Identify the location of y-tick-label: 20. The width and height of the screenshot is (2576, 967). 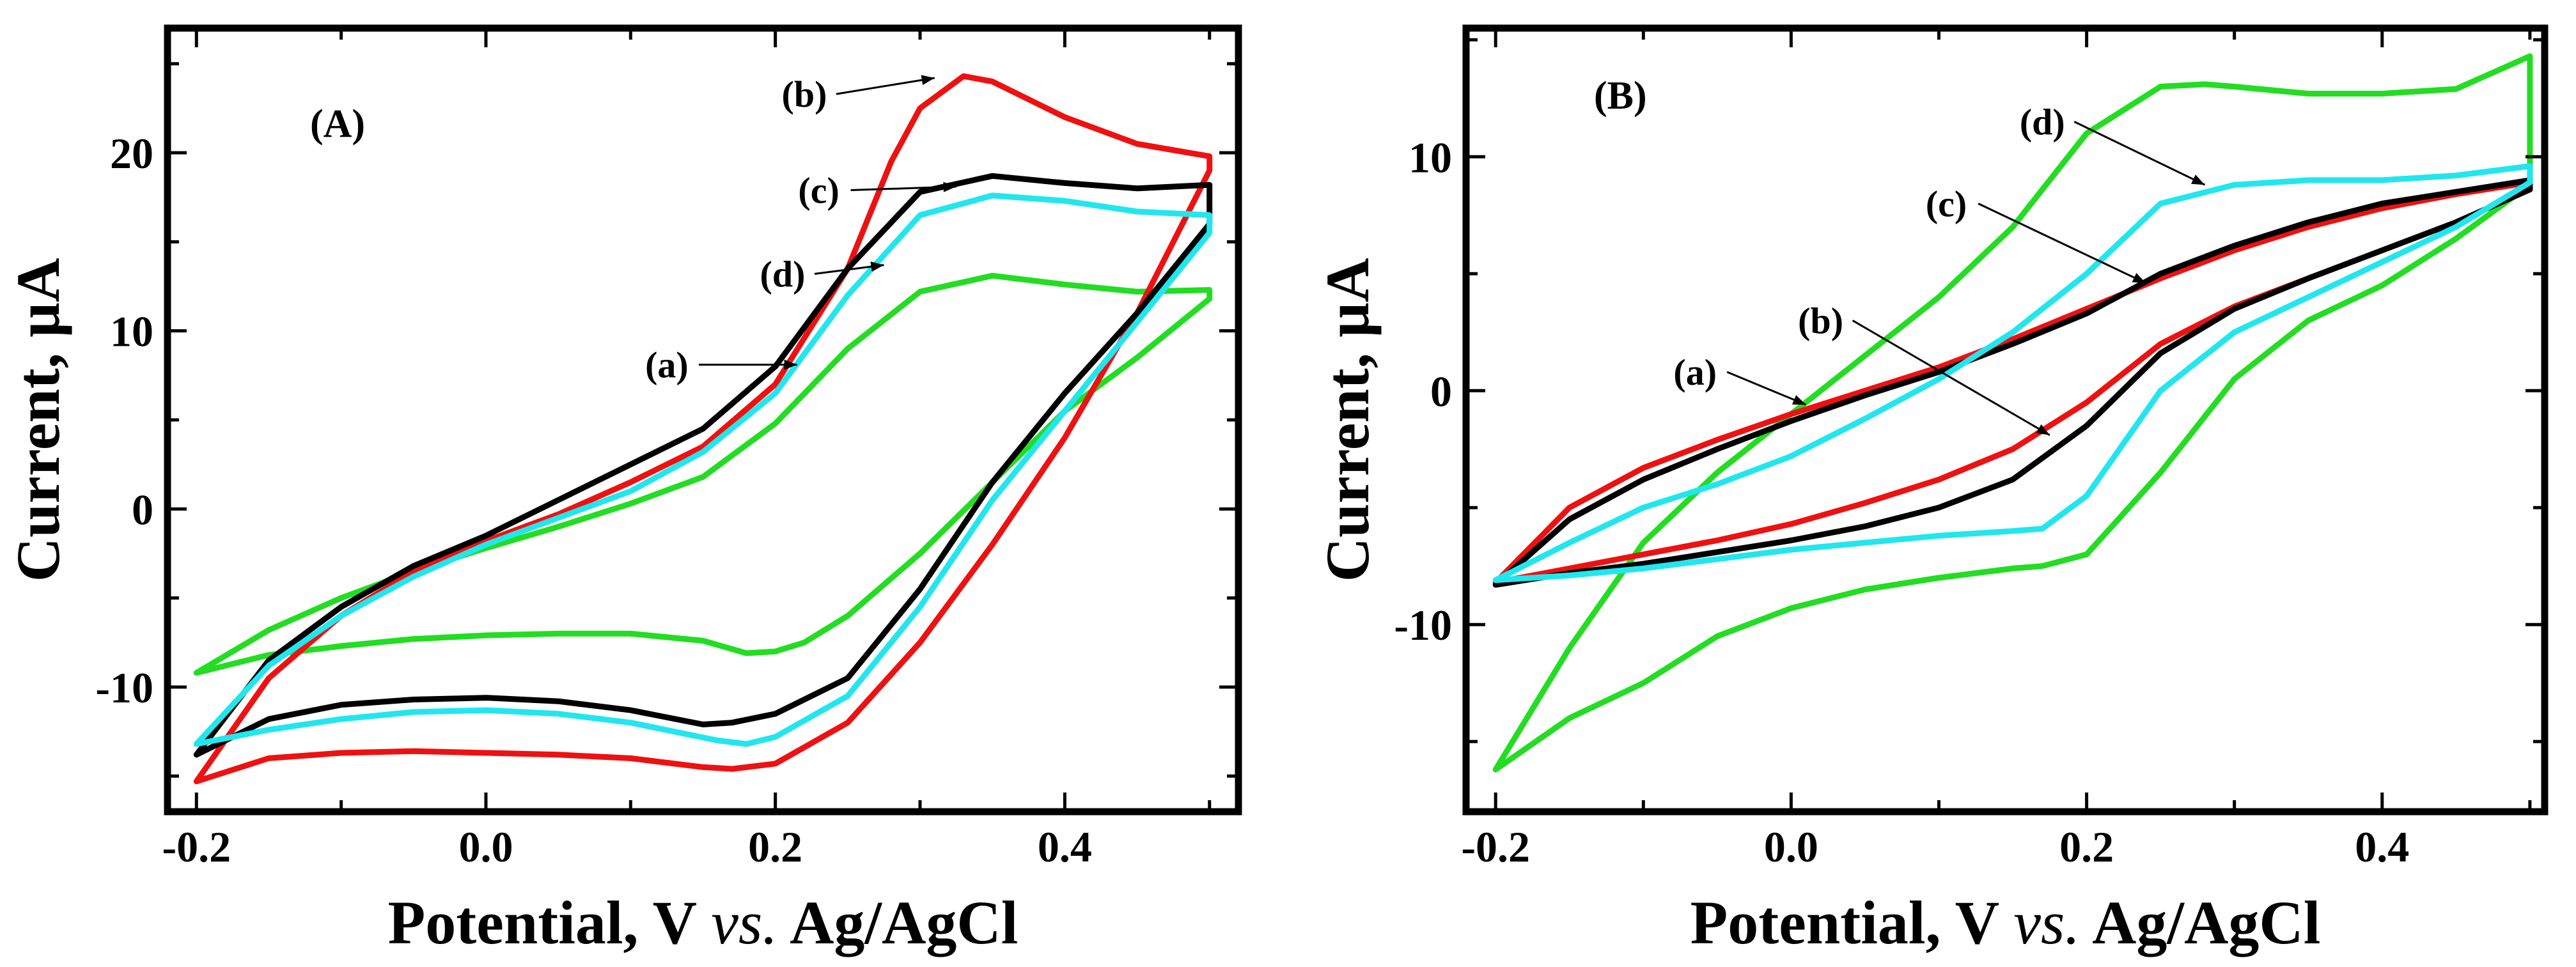
(131, 153).